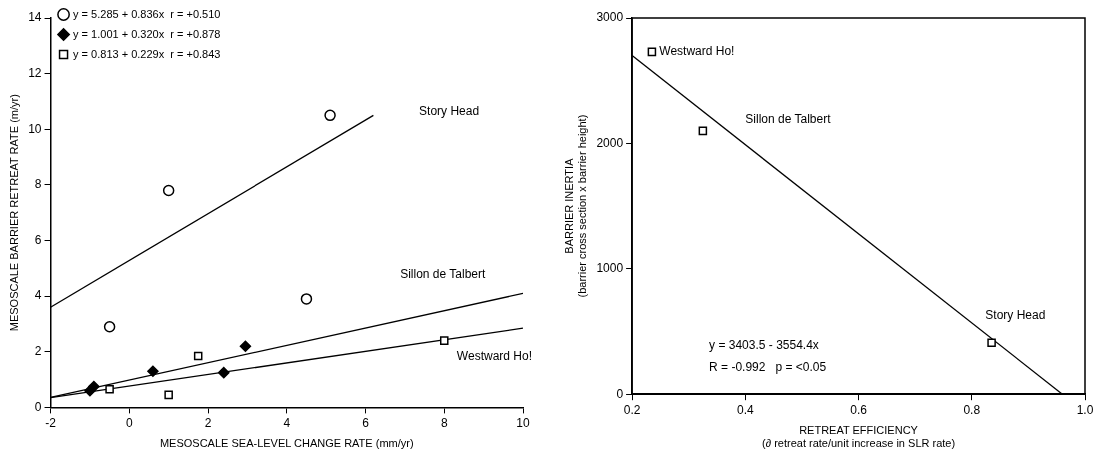 Image resolution: width=1107 pixels, height=459 pixels. I want to click on x-tick-label: 2, so click(208, 422).